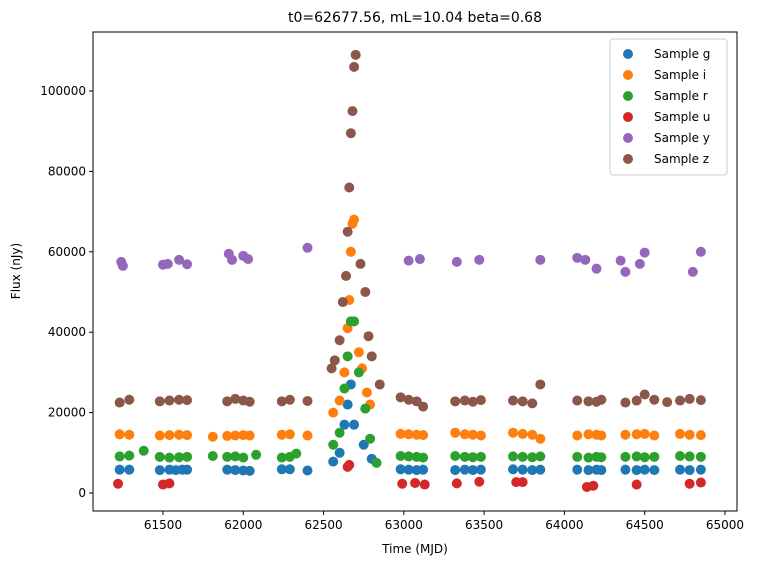 This screenshot has height=569, width=757. What do you see at coordinates (682, 54) in the screenshot?
I see `legend-label: Sample g` at bounding box center [682, 54].